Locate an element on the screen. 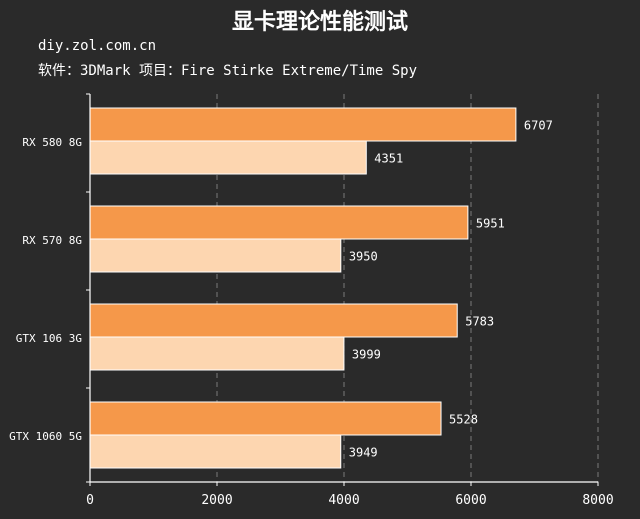 The height and width of the screenshot is (519, 640). category-label-3: GTX 1060 5G is located at coordinates (45, 436).